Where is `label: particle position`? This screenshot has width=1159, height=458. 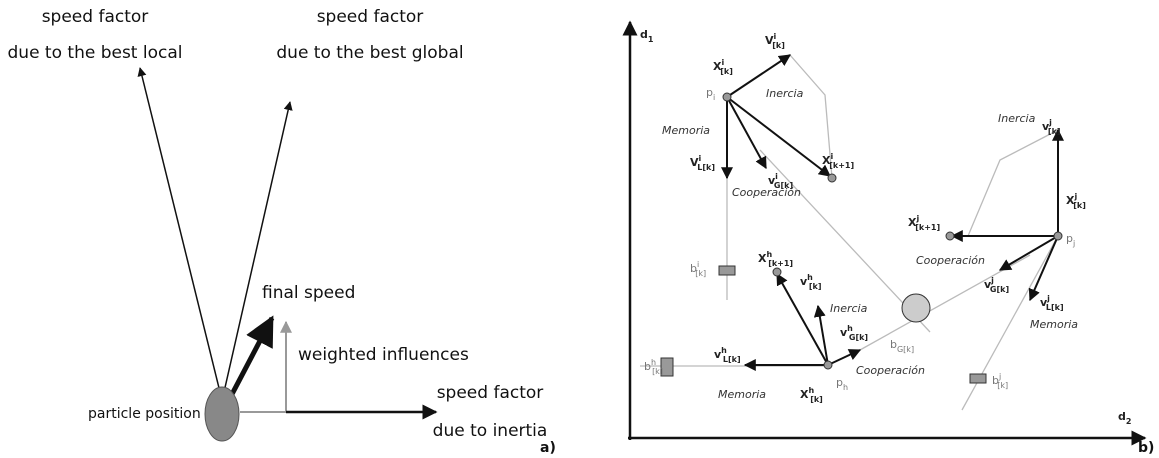
label: particle position is located at coordinates (144, 414).